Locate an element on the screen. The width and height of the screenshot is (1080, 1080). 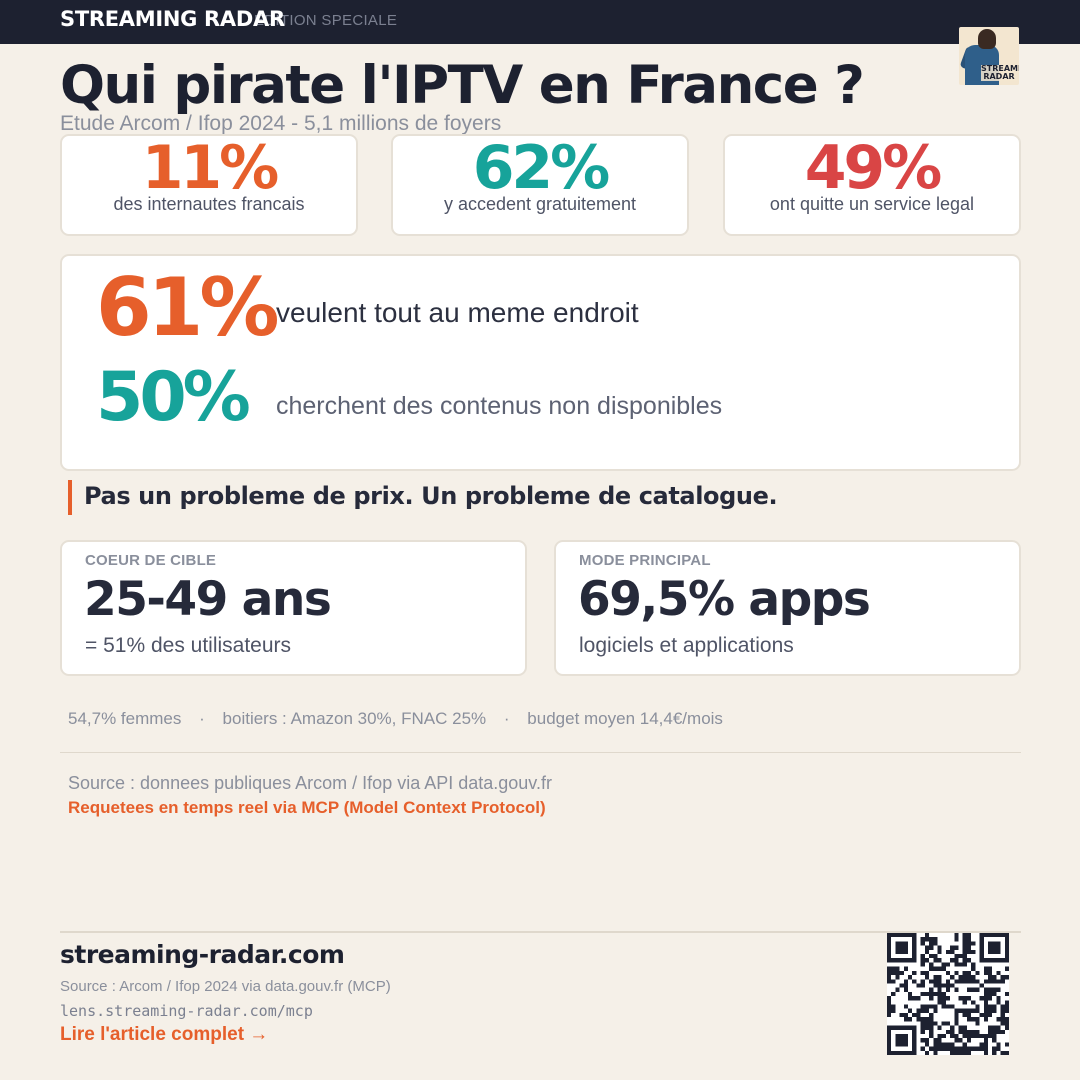
fact-item: 54,7% femmes is located at coordinates (125, 718).